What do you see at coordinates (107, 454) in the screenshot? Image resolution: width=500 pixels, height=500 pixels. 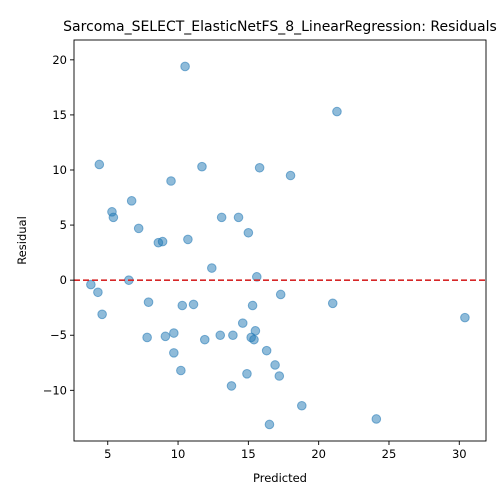 I see `x-tick-label: 5` at bounding box center [107, 454].